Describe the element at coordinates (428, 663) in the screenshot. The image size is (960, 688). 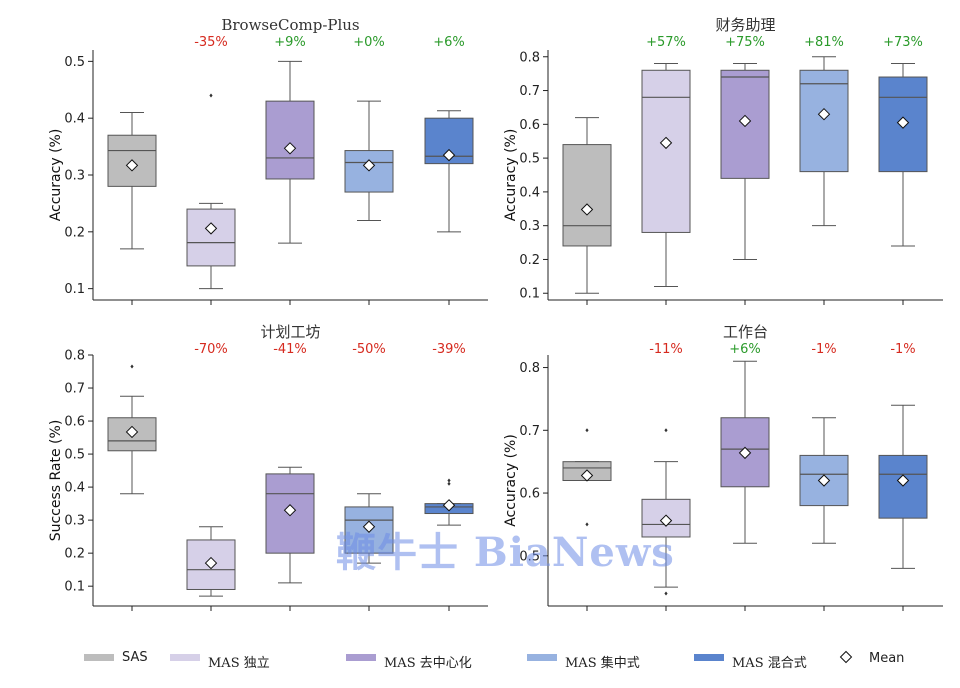
I see `legend-label: MAS 去中心化` at that location.